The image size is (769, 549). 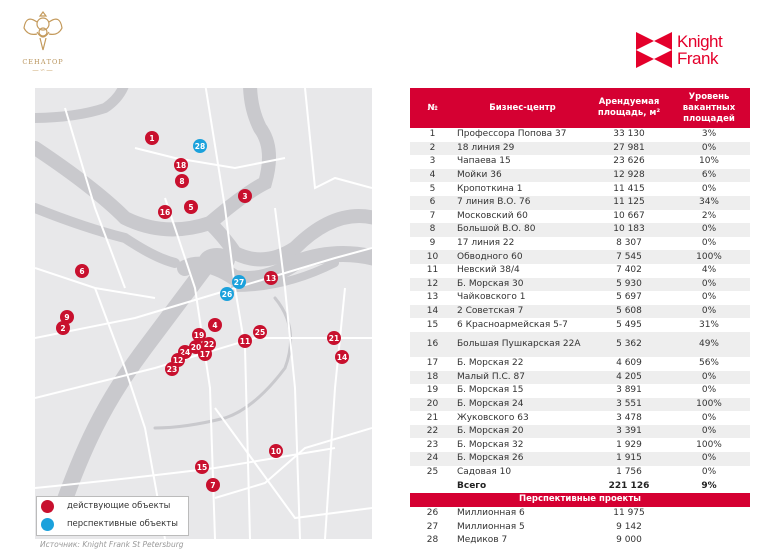 What do you see at coordinates (522, 108) in the screenshot?
I see `col-name: Бизнес-центр` at bounding box center [522, 108].